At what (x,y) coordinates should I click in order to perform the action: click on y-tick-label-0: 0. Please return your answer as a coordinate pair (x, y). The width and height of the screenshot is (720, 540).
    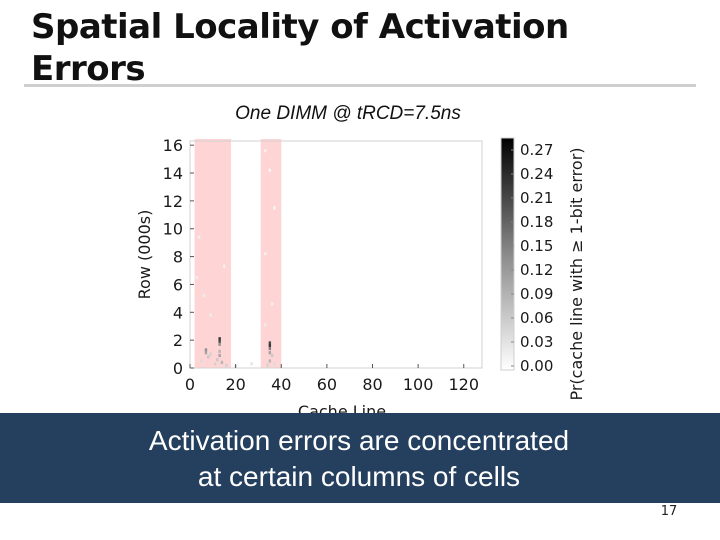
    Looking at the image, I should click on (178, 368).